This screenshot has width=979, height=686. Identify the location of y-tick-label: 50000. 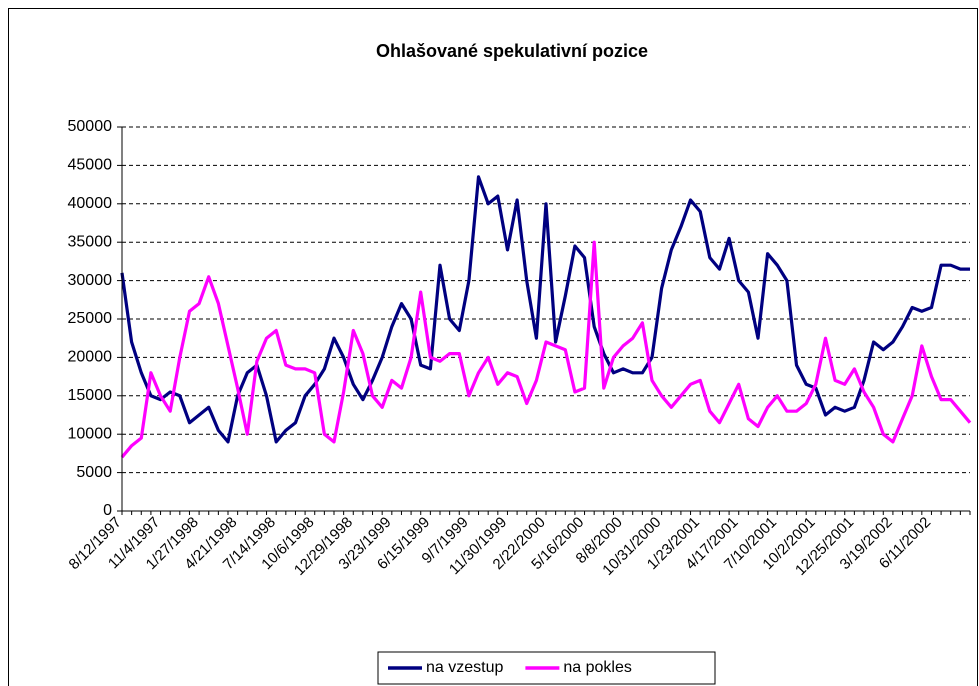
(90, 126).